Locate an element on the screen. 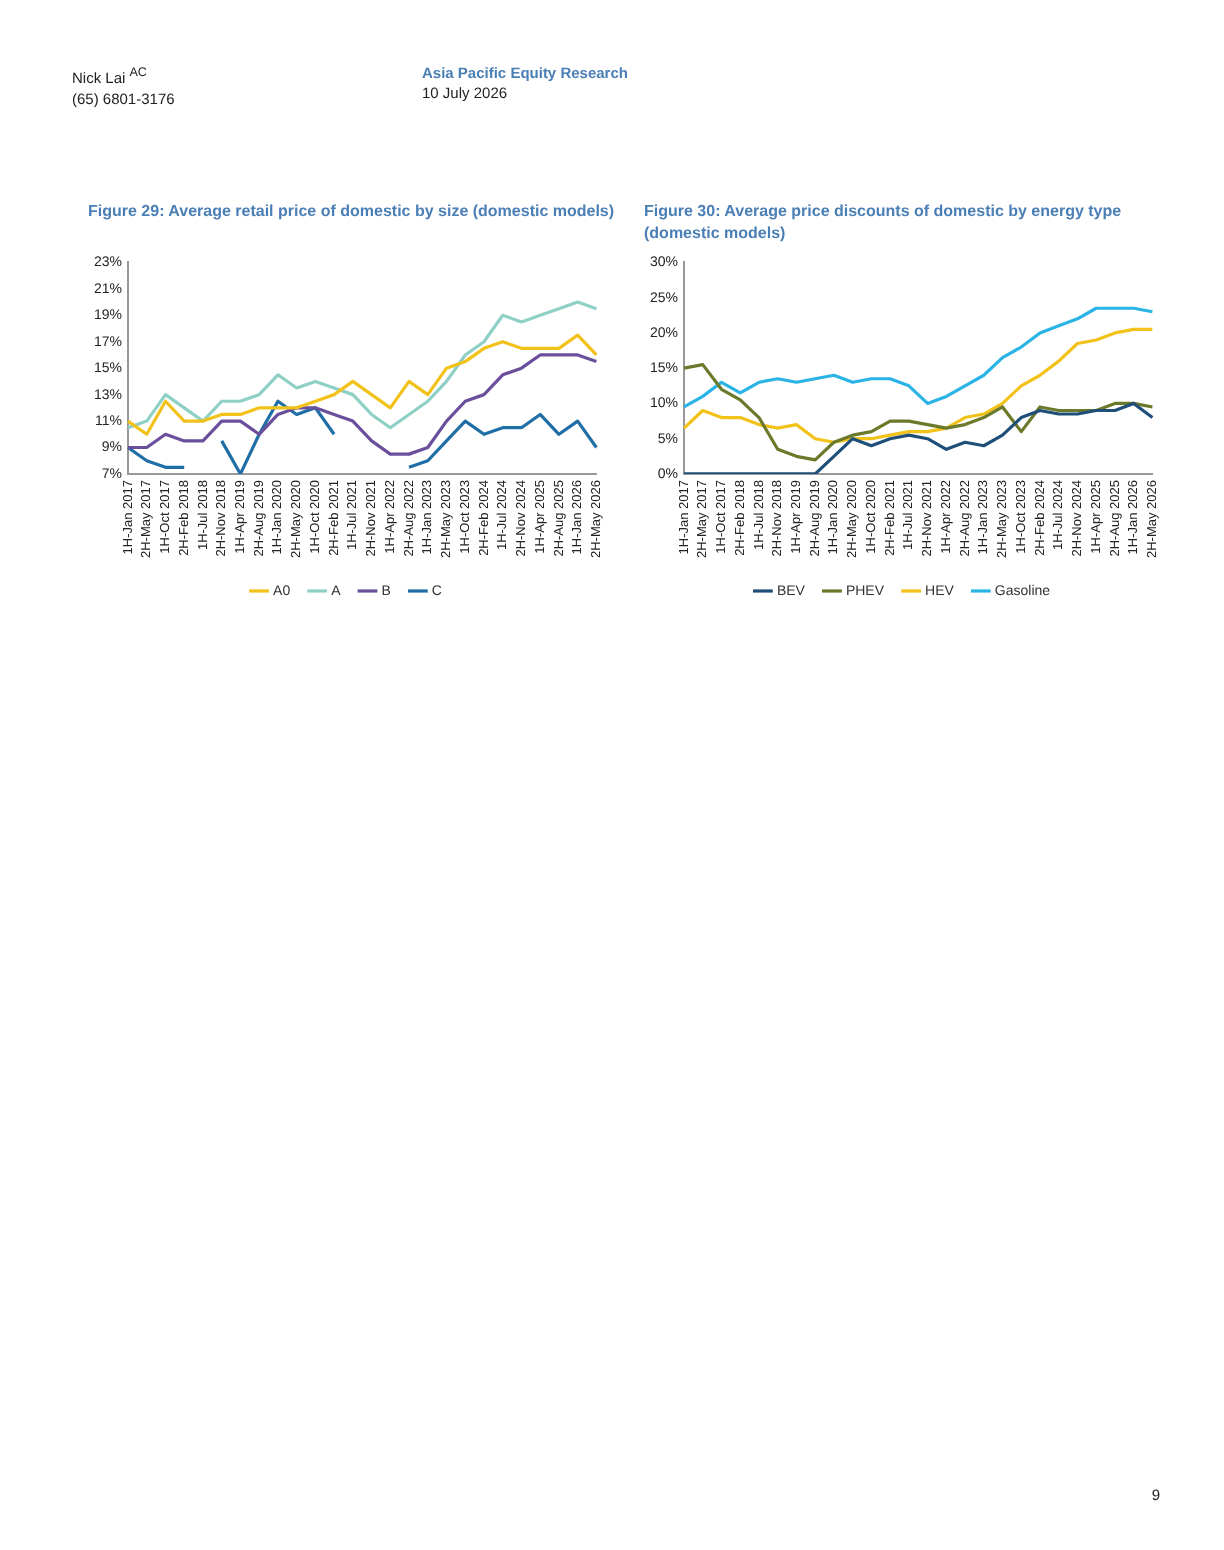 The width and height of the screenshot is (1224, 1550). chart-title: Figure 29: Average retail price of domestic by size (domestic models) is located at coordinates (352, 212).